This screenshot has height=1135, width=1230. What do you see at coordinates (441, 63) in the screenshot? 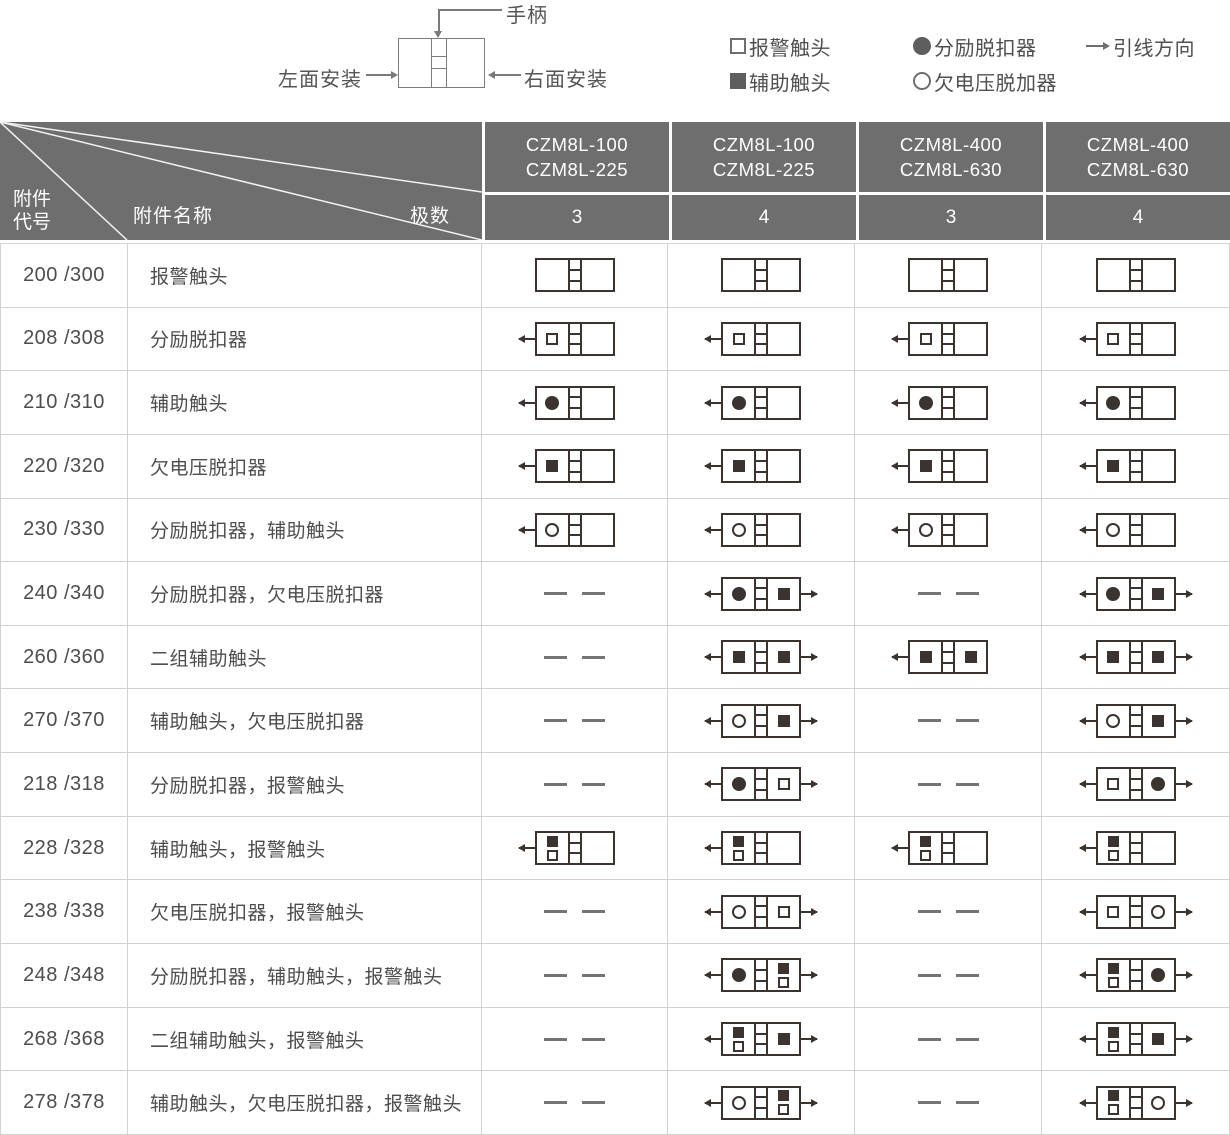
I see `breaker-mount-diagram` at bounding box center [441, 63].